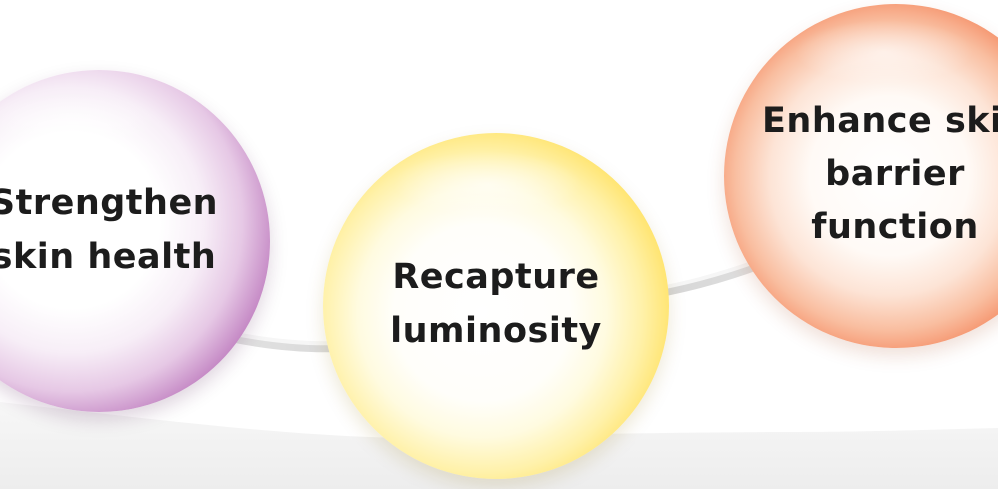 The image size is (998, 489). What do you see at coordinates (880, 174) in the screenshot?
I see `orb-label: Enhance skin barrier function` at bounding box center [880, 174].